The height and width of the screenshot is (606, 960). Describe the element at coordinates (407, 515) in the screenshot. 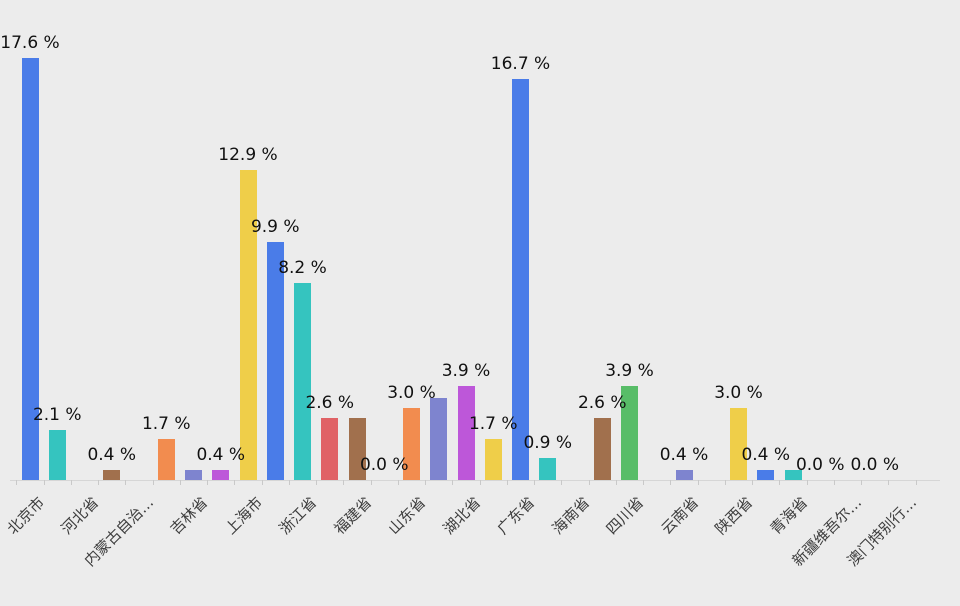

I see `x-axis-tick-label: 山东省` at that location.